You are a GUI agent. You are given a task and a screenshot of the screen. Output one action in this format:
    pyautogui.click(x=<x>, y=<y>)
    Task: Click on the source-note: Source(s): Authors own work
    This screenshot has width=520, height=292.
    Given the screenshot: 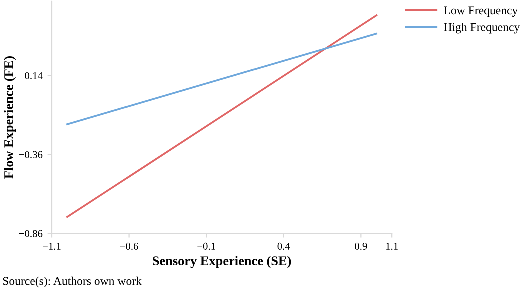 What is the action you would take?
    pyautogui.click(x=72, y=282)
    